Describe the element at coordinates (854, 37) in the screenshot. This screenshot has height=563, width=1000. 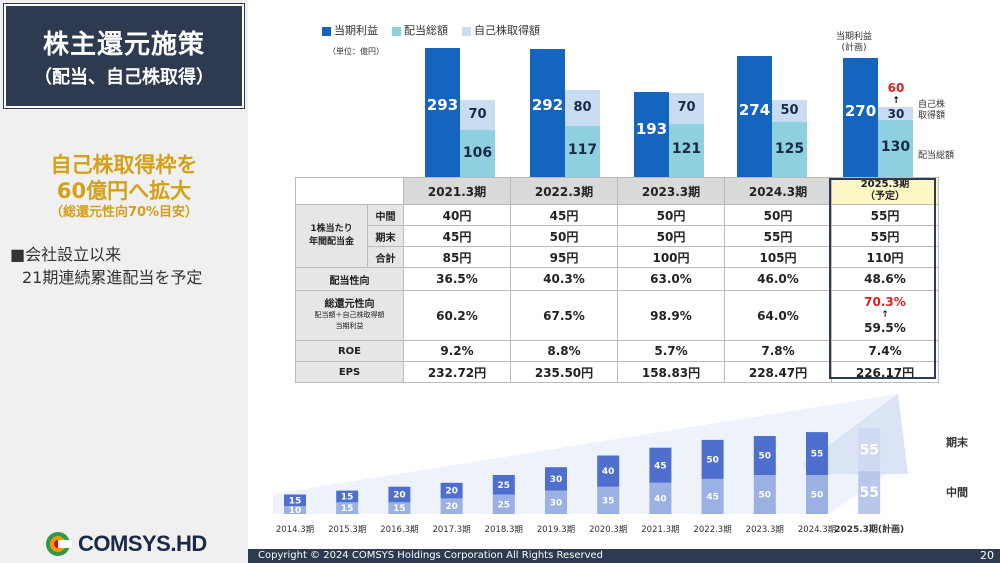
I see `plan-note-line-1: 当期利益` at that location.